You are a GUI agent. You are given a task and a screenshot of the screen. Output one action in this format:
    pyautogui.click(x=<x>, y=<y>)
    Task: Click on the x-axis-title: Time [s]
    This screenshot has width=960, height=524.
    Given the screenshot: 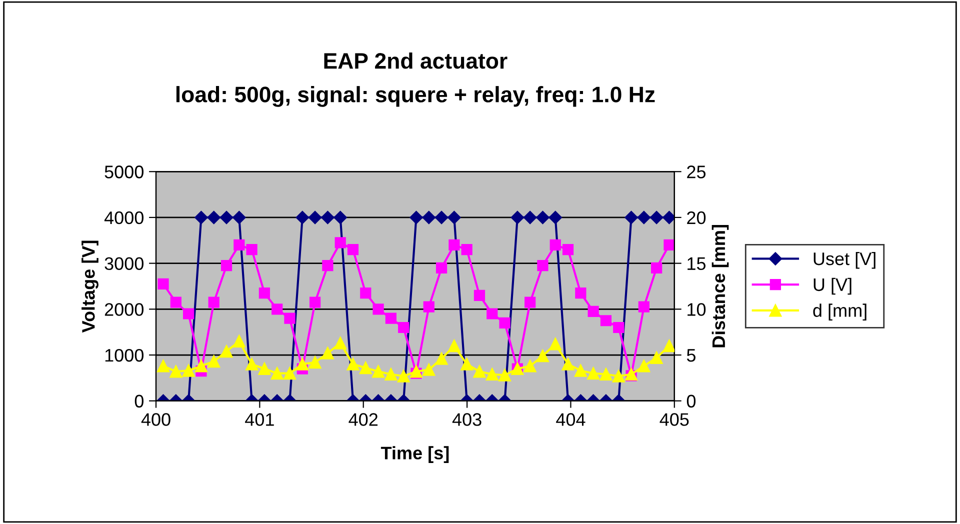 What is the action you would take?
    pyautogui.click(x=414, y=454)
    